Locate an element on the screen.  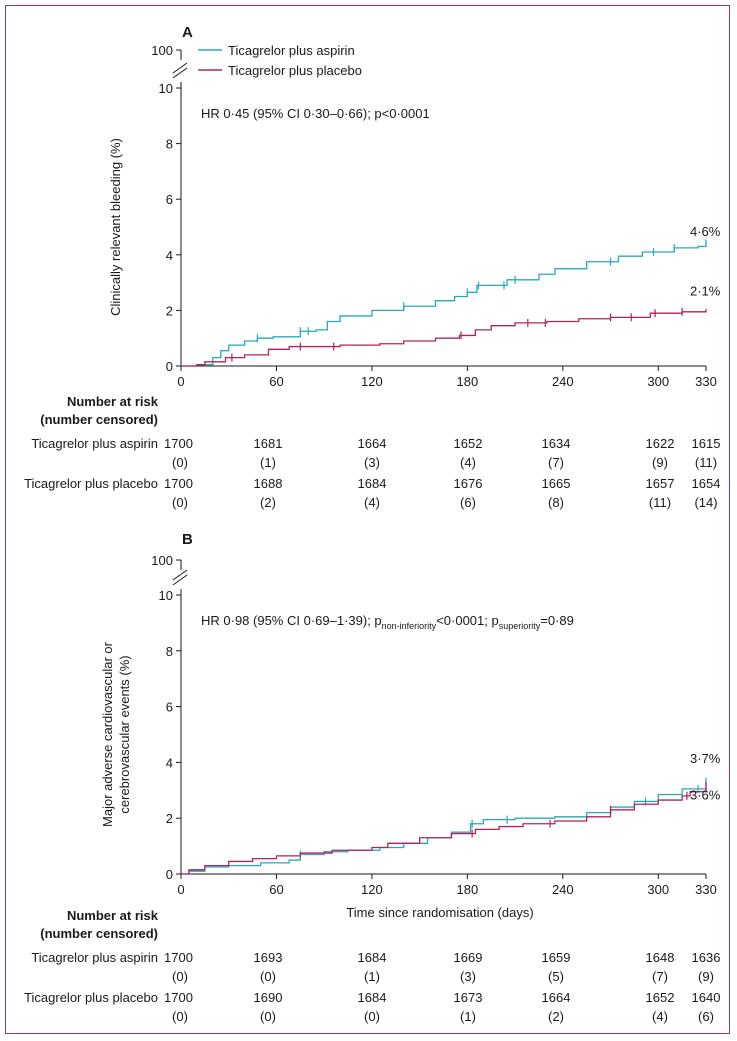
risk-at-risk-value: 1640 is located at coordinates (706, 997).